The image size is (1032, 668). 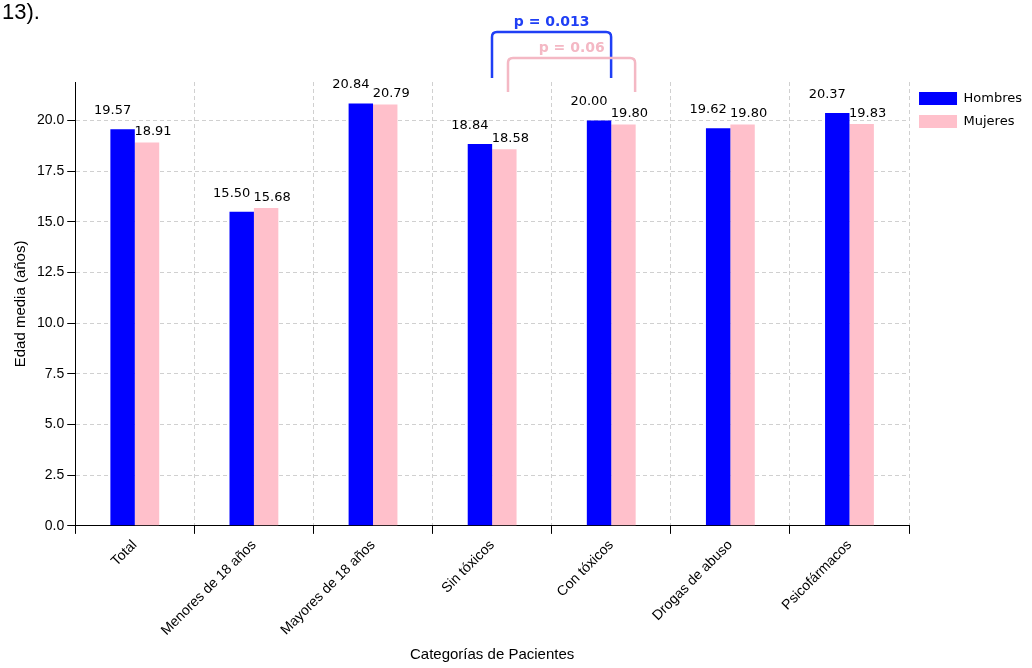 I want to click on y-tick-label: 20.0, so click(x=51, y=119).